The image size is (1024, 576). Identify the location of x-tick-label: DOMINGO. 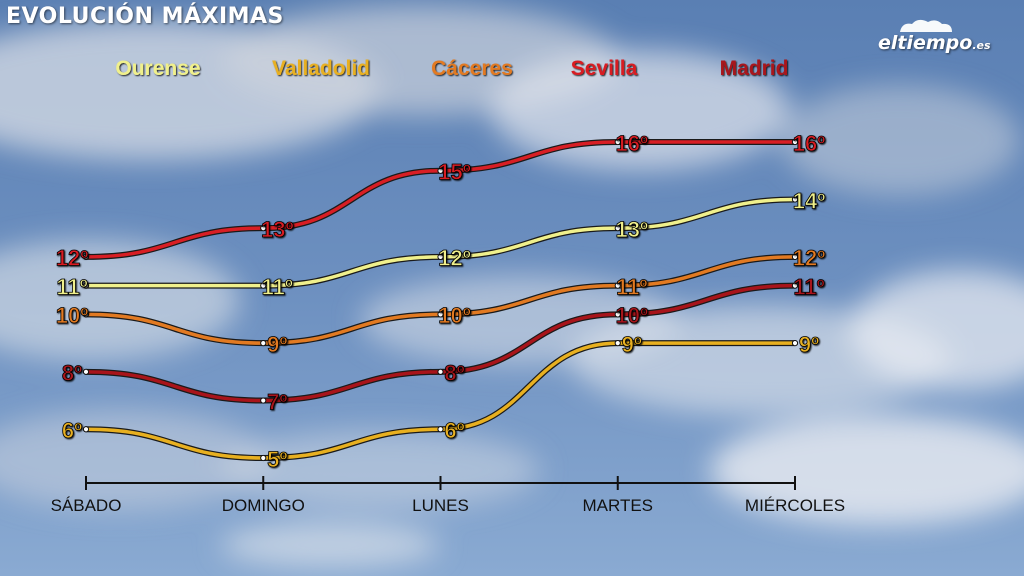
(263, 505).